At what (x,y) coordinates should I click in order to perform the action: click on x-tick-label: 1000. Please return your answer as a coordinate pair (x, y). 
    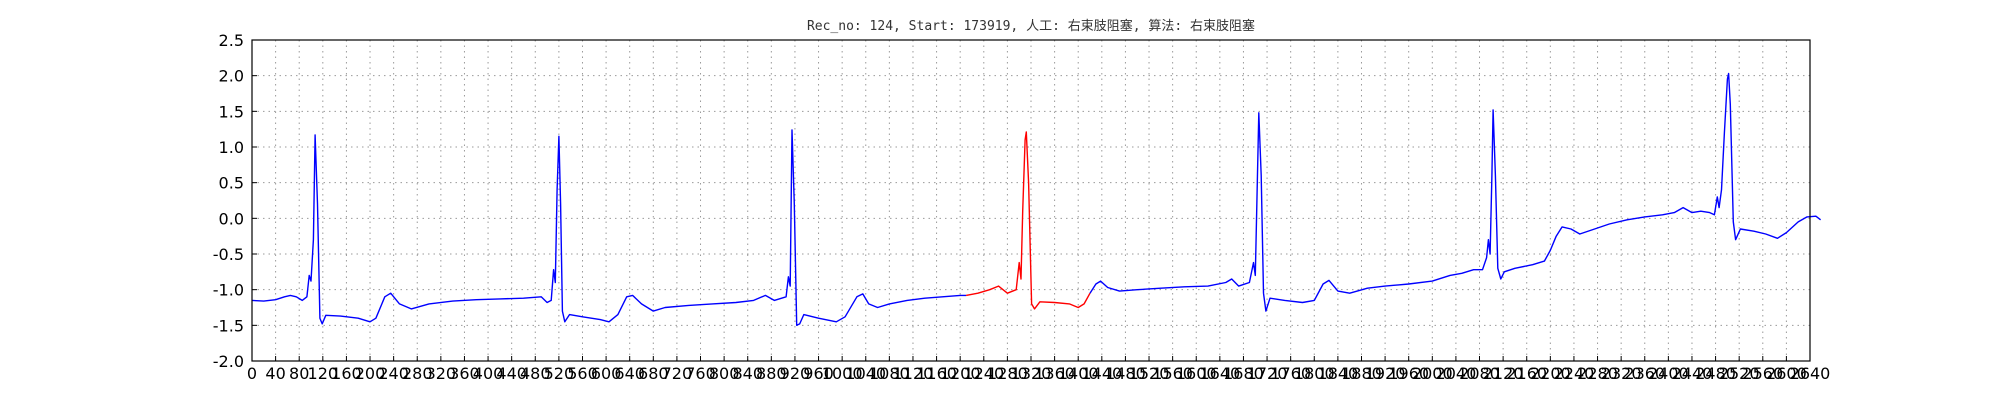
    Looking at the image, I should click on (842, 373).